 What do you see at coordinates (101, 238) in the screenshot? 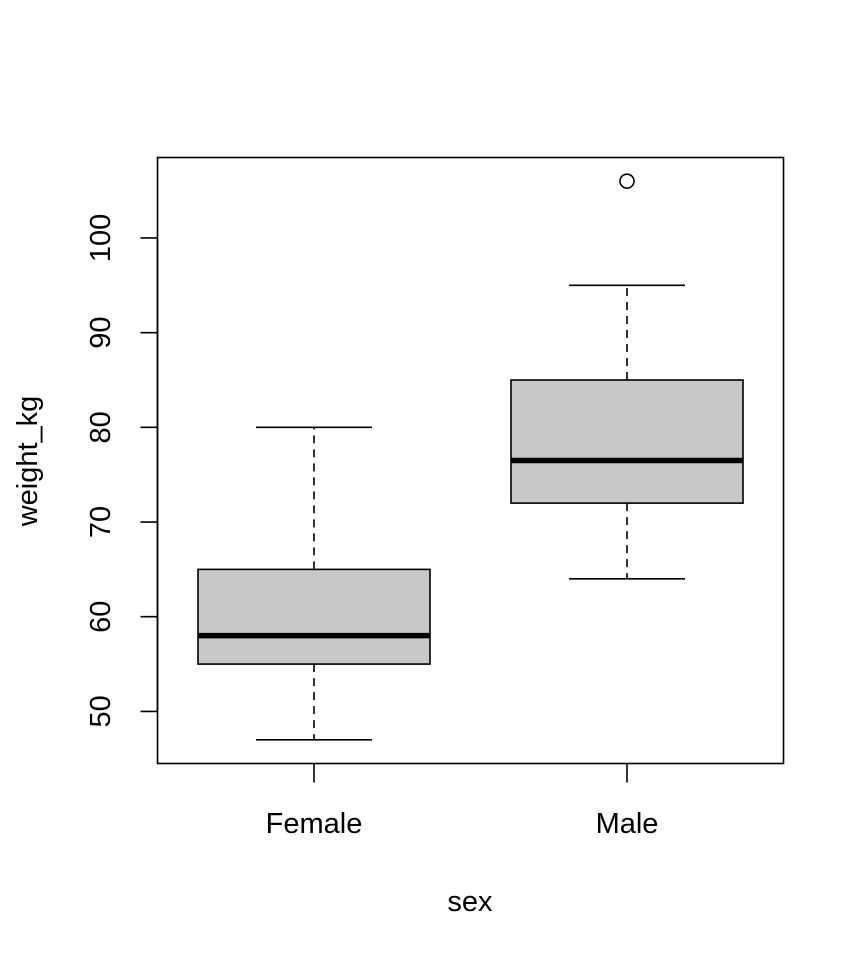
I see `y-tick-label: 100` at bounding box center [101, 238].